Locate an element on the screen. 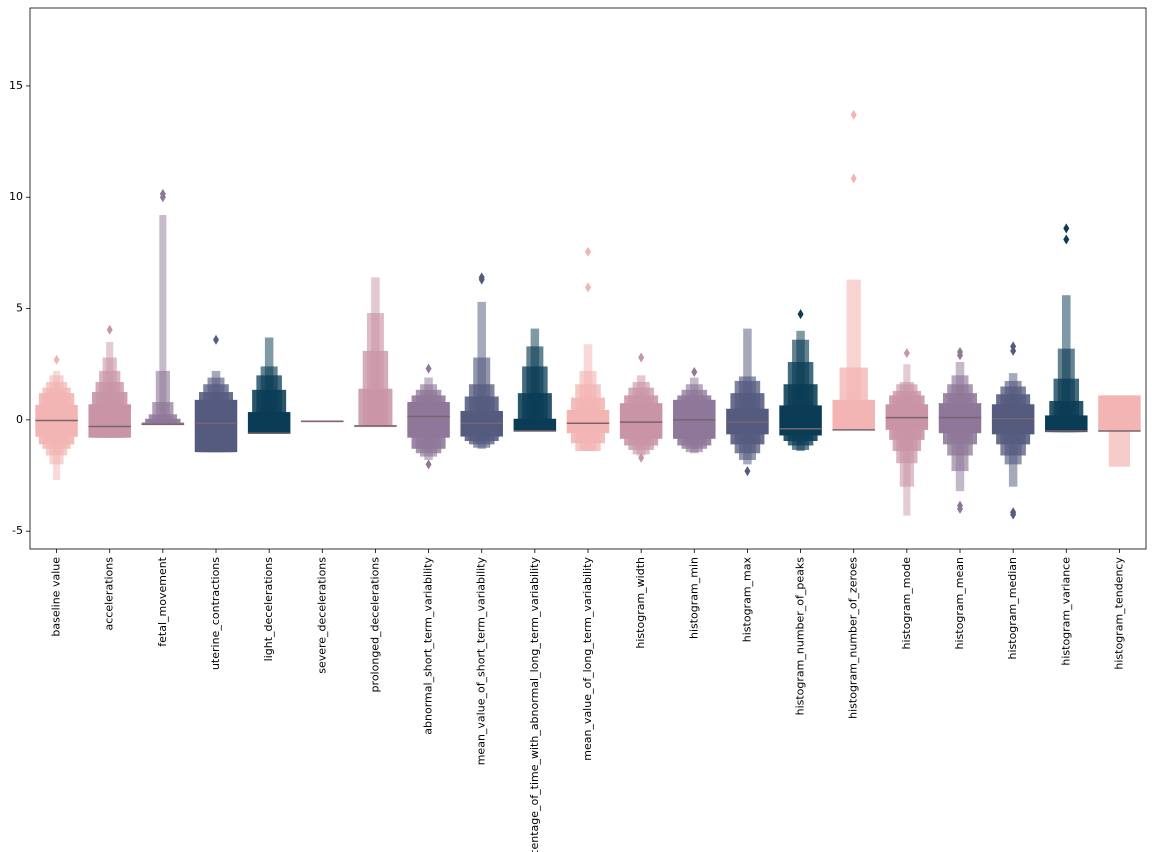 This screenshot has width=1152, height=852. x-tick-label: histogram_mean is located at coordinates (959, 603).